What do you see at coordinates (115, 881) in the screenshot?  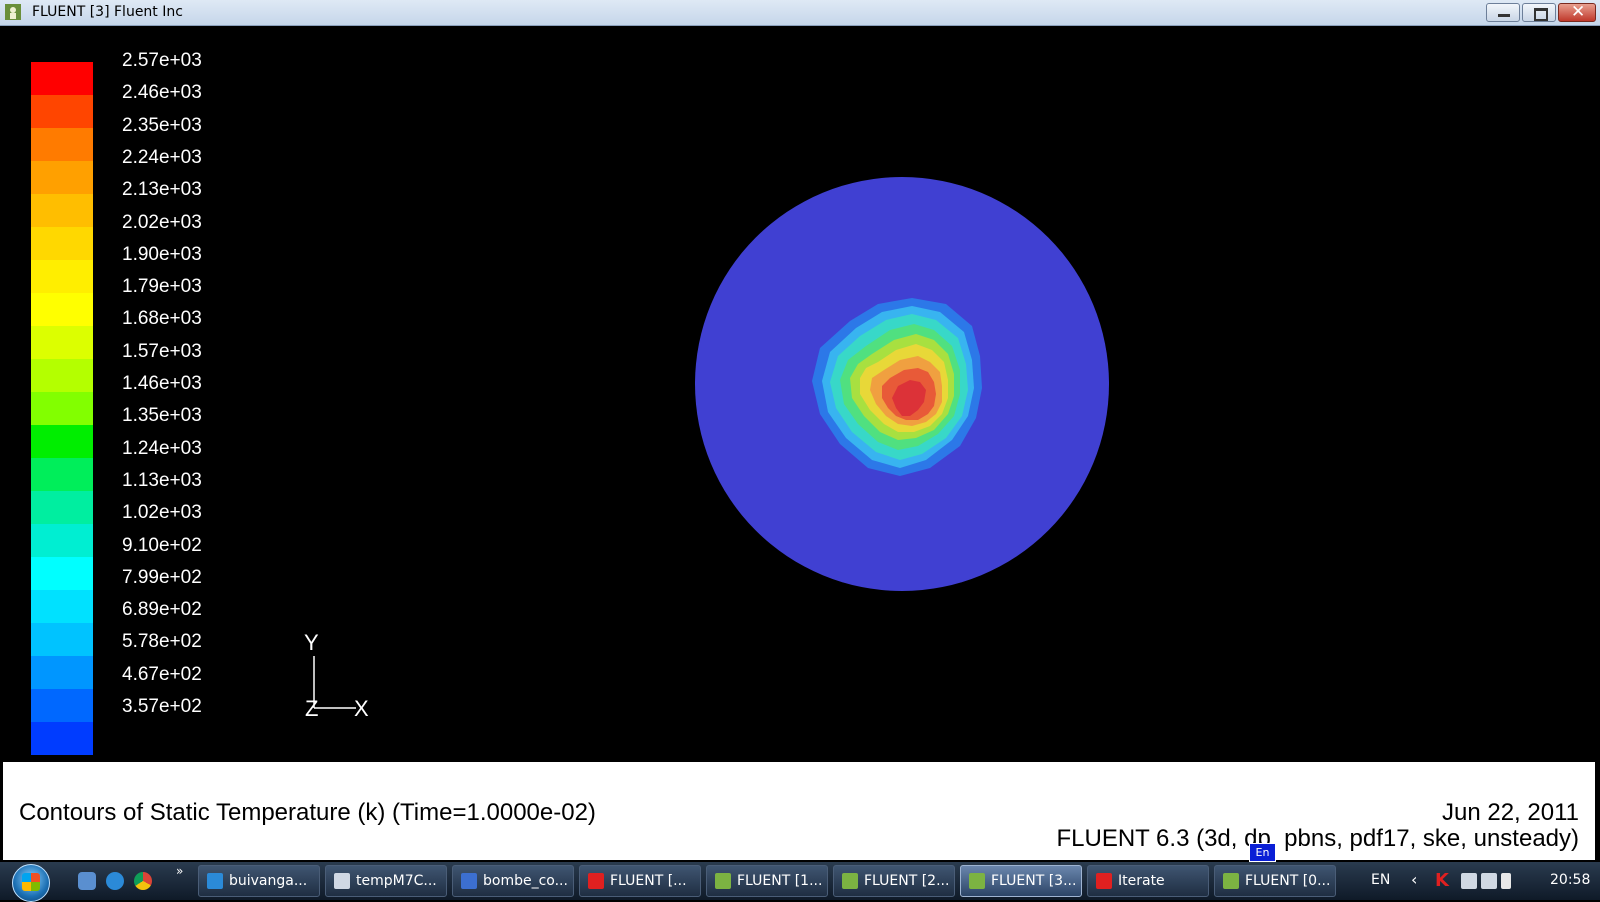 I see `internet-explorer-icon` at bounding box center [115, 881].